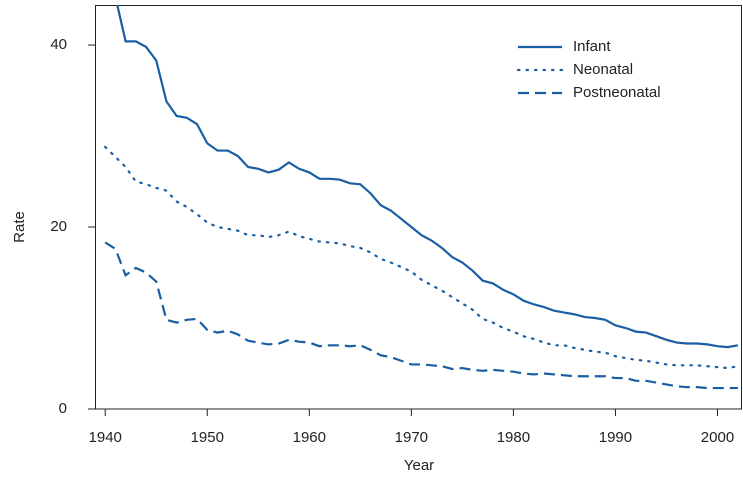  Describe the element at coordinates (63, 408) in the screenshot. I see `y-tick-label: 0` at that location.